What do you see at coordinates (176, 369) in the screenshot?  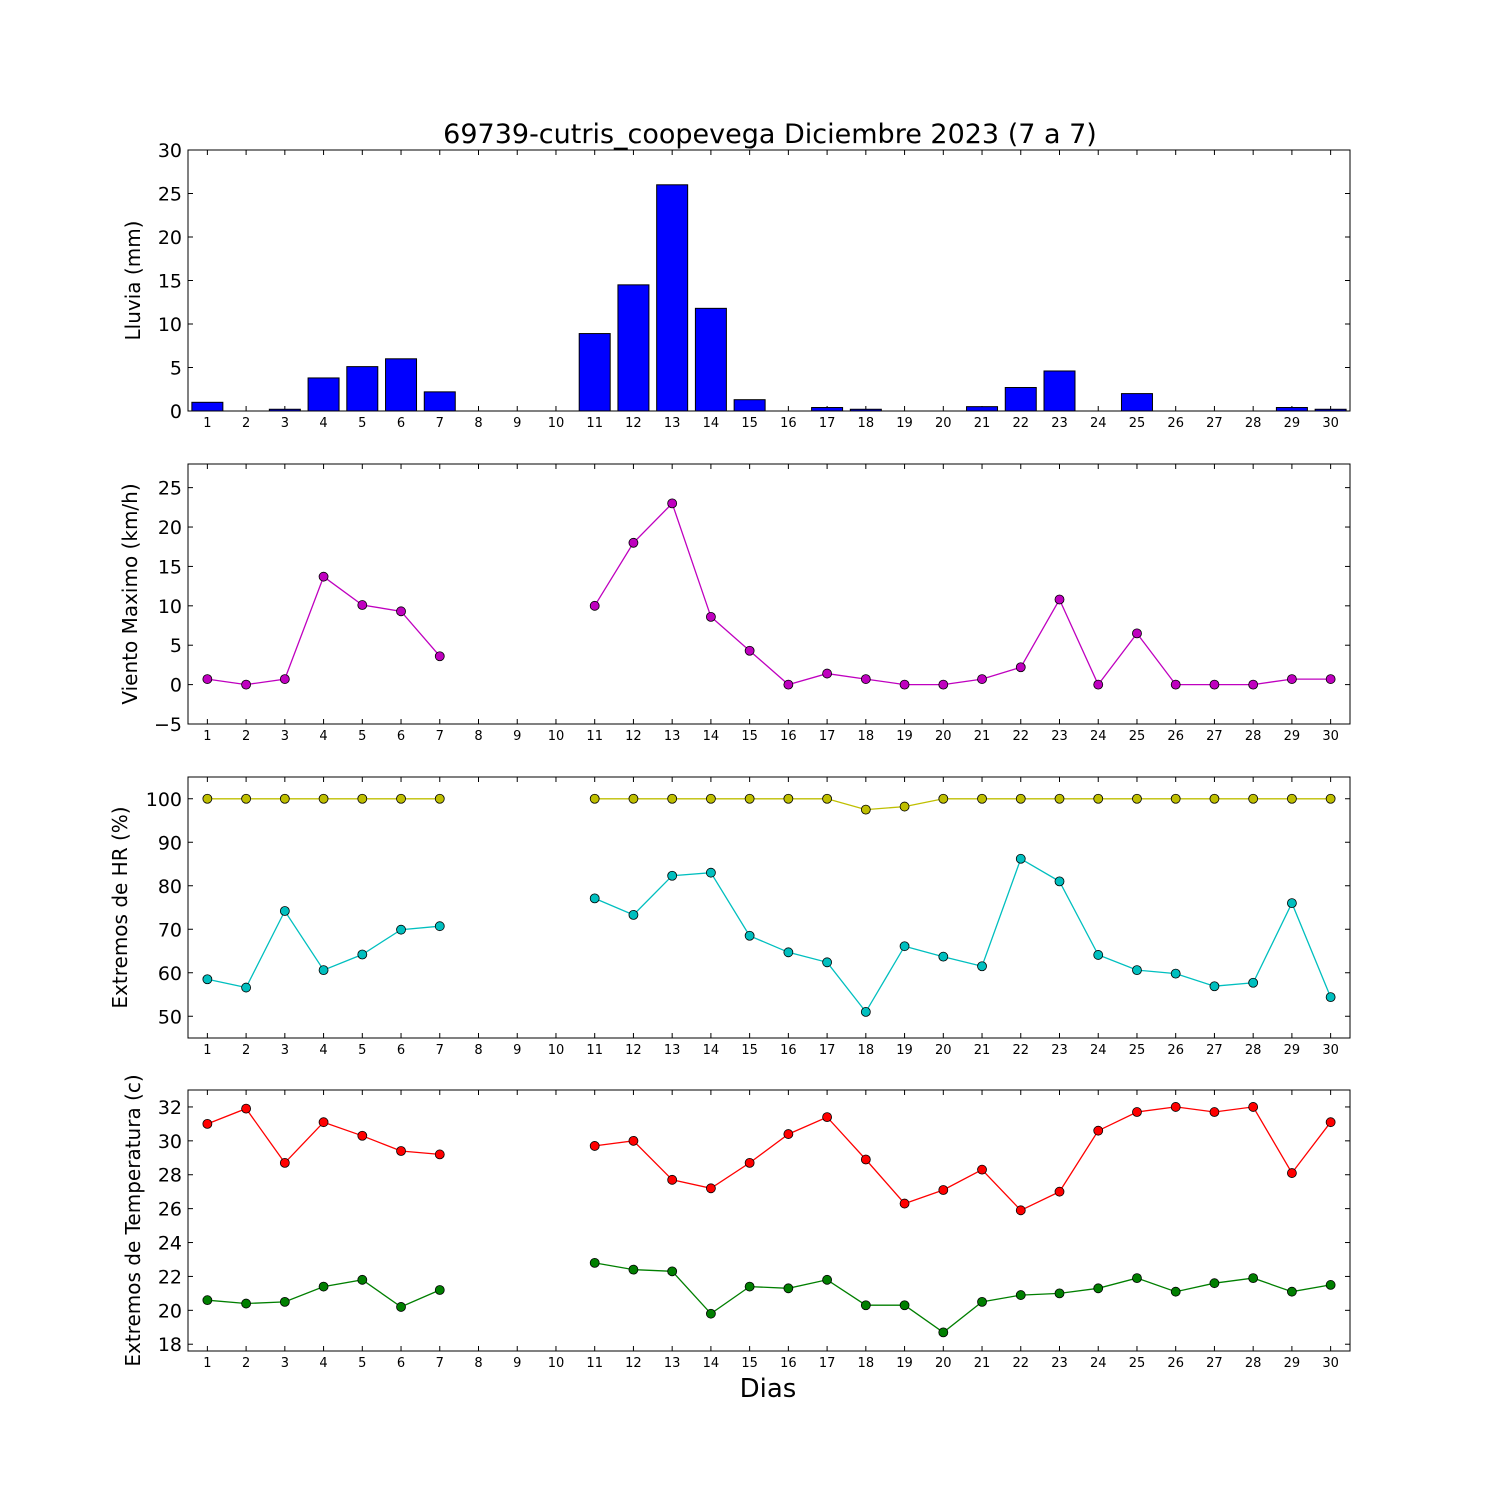 I see `y-tick-label: 5` at bounding box center [176, 369].